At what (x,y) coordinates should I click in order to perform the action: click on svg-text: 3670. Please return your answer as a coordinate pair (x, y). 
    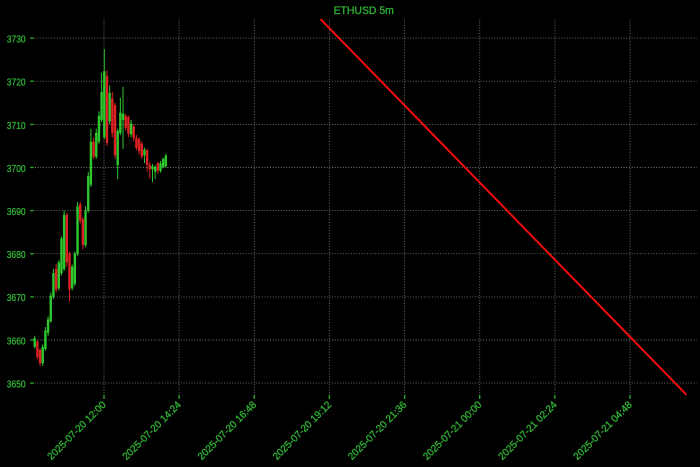
    Looking at the image, I should click on (16, 298).